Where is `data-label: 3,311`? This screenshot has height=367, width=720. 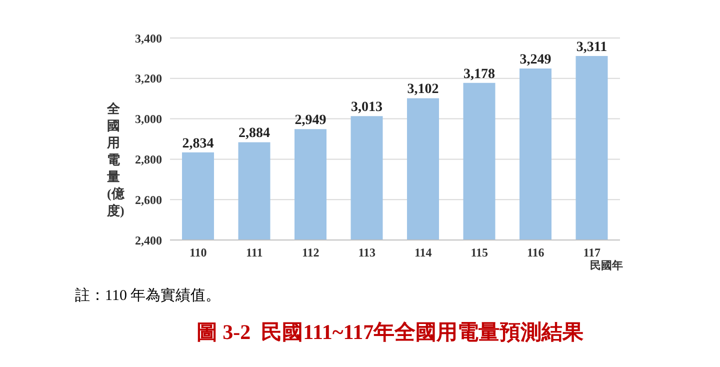 data-label: 3,311 is located at coordinates (592, 47).